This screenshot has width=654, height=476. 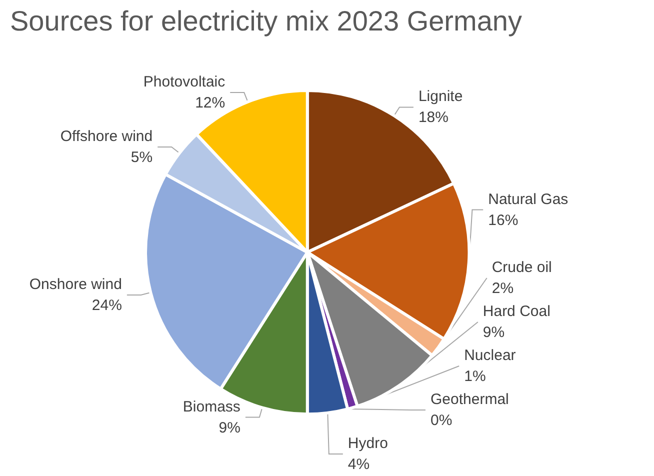 I want to click on chart-title: Sources for electricity mix 2023 Germany, so click(x=266, y=21).